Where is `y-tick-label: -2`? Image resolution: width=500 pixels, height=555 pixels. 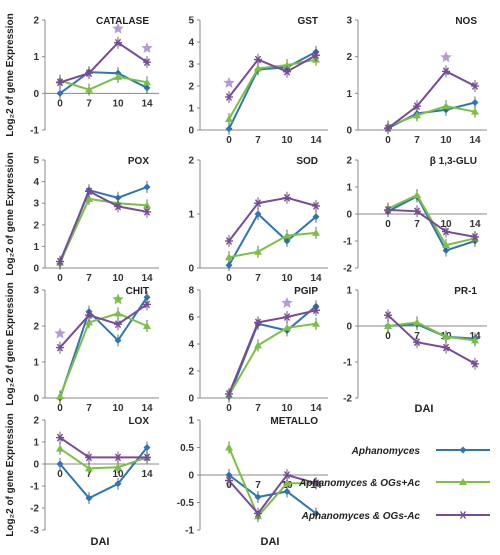 y-tick-label: -2 is located at coordinates (347, 269).